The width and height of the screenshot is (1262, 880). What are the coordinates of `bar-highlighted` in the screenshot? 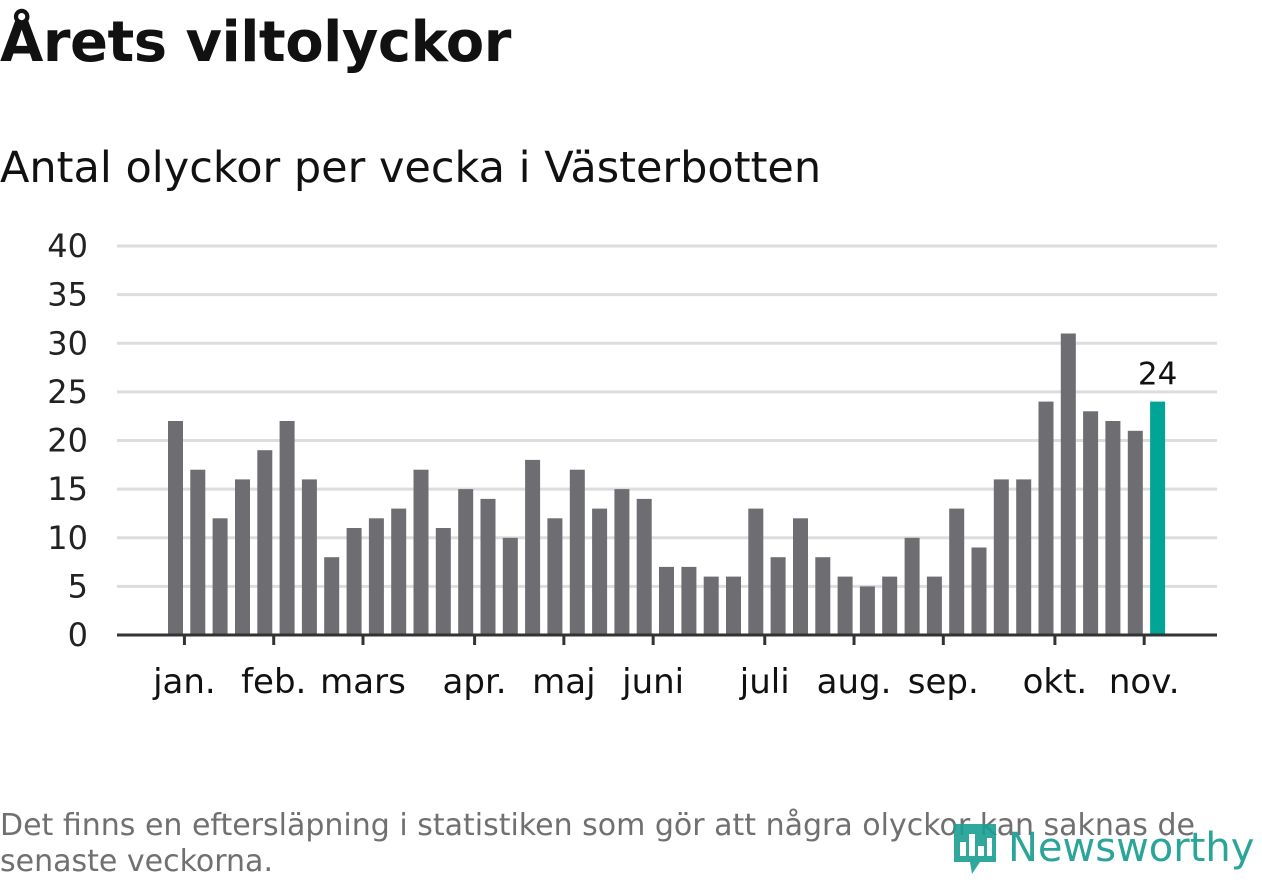 It's located at (1158, 518).